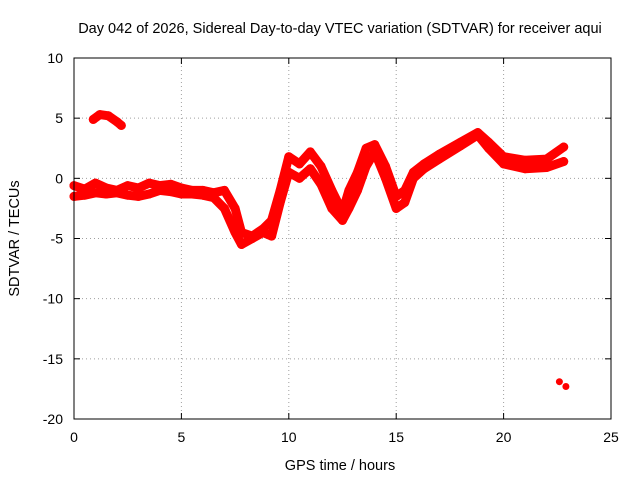  What do you see at coordinates (289, 437) in the screenshot?
I see `x-tick-label: 10` at bounding box center [289, 437].